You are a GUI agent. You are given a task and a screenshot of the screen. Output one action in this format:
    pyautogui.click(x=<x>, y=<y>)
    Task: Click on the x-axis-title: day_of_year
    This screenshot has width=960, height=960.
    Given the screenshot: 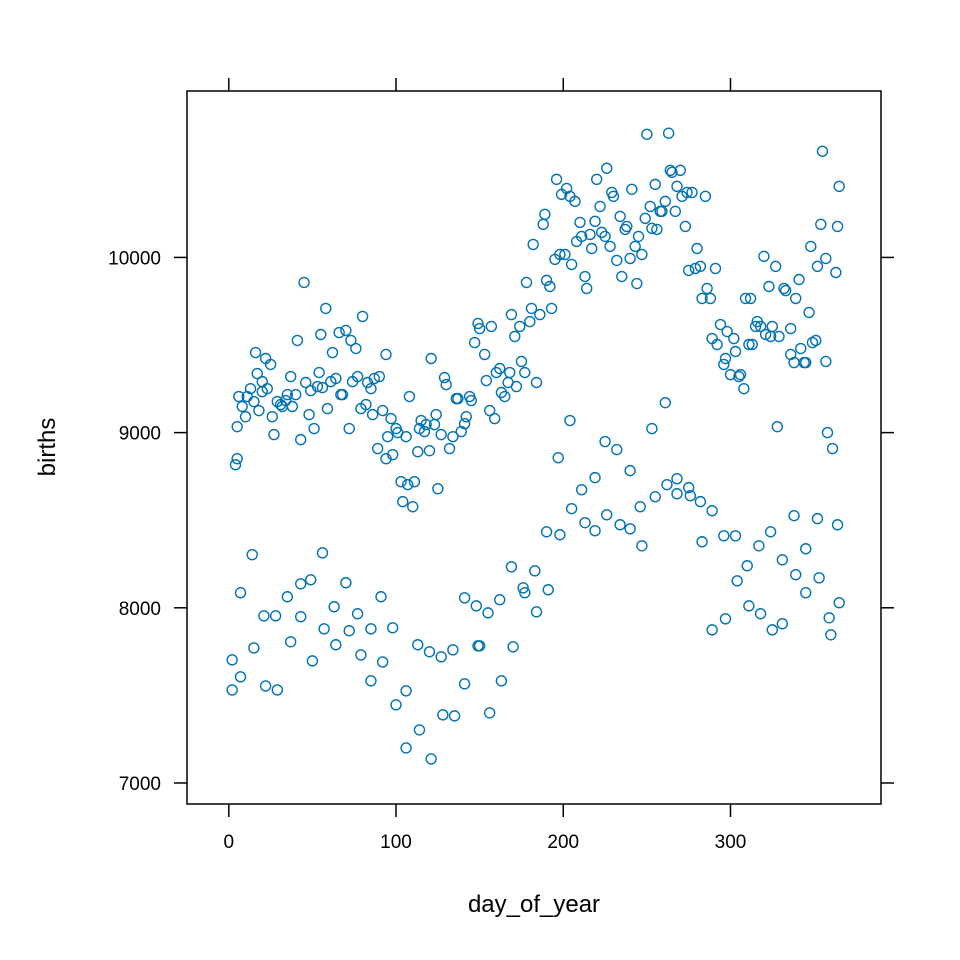 What is the action you would take?
    pyautogui.click(x=534, y=904)
    